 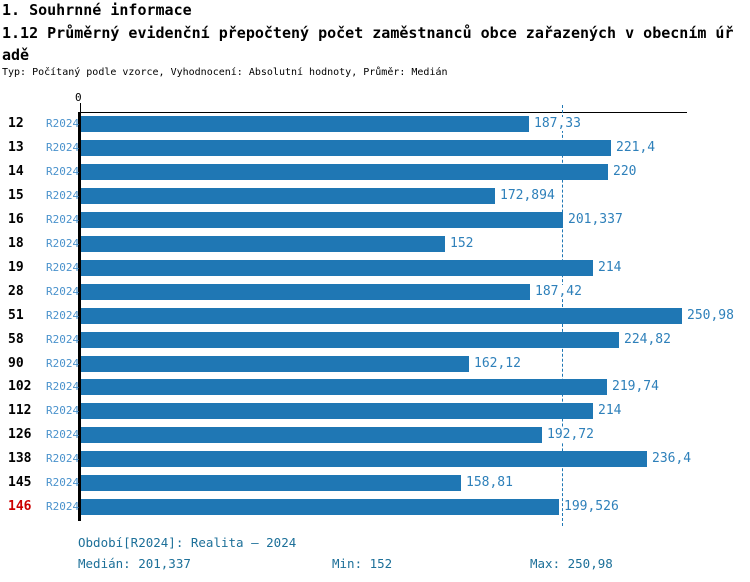 I want to click on chart-row: 138 R2024 236,4, so click(x=375, y=459).